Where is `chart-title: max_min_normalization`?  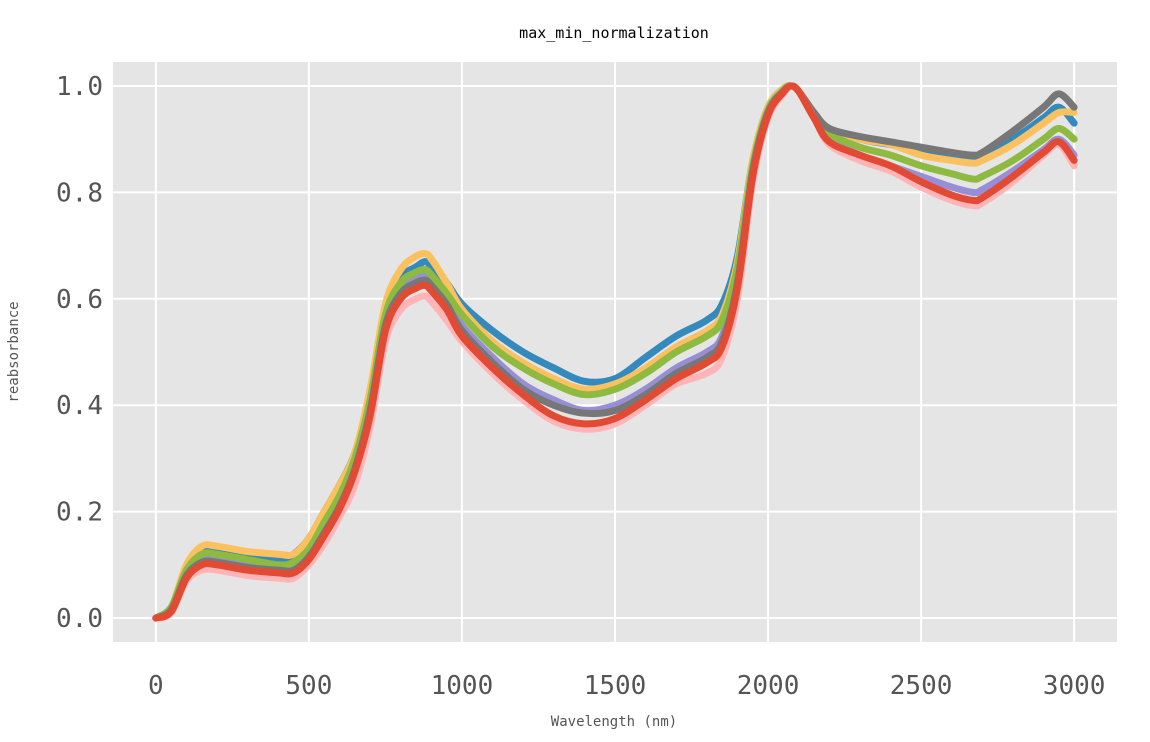 chart-title: max_min_normalization is located at coordinates (614, 33).